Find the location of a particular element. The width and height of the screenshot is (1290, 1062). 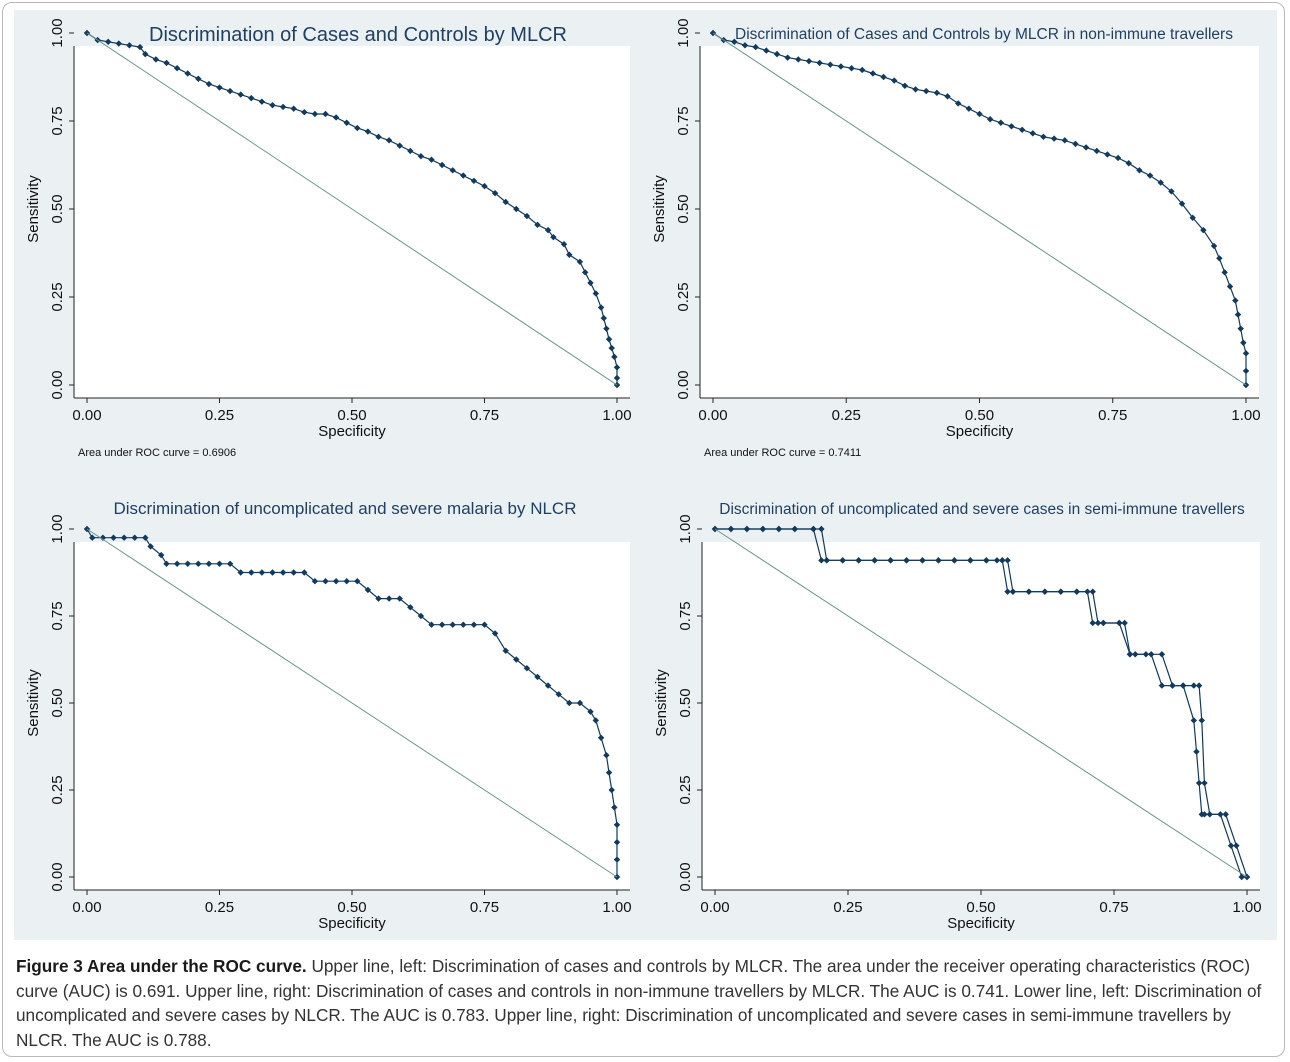

auc-annotation: Area under ROC curve = 0.7411 is located at coordinates (782, 453).